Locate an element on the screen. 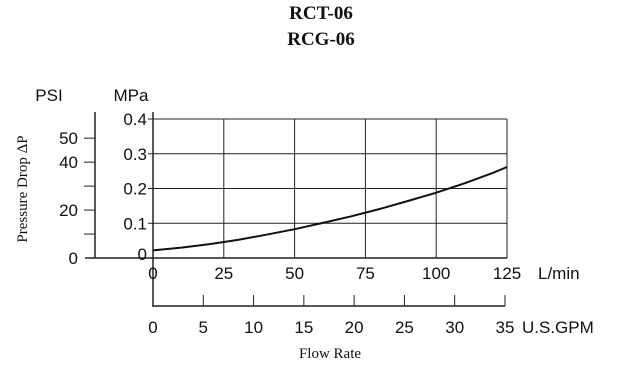  mpa-tick-label: 0.2 is located at coordinates (135, 189).